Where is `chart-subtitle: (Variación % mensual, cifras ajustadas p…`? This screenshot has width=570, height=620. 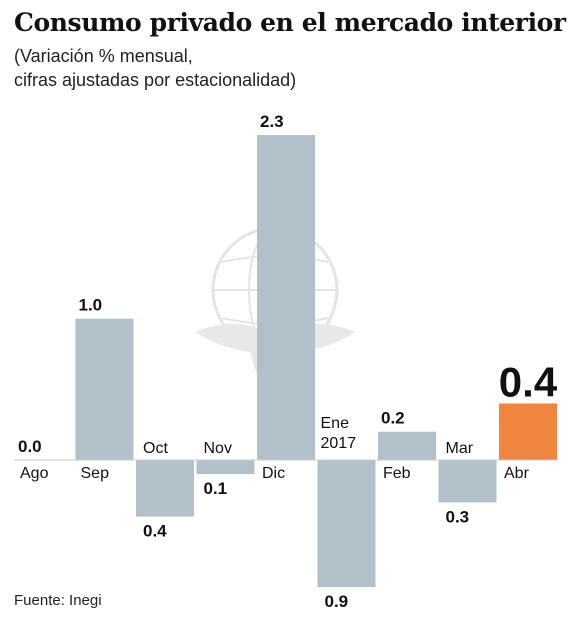
chart-subtitle: (Variación % mensual, cifras ajustadas p… is located at coordinates (155, 68).